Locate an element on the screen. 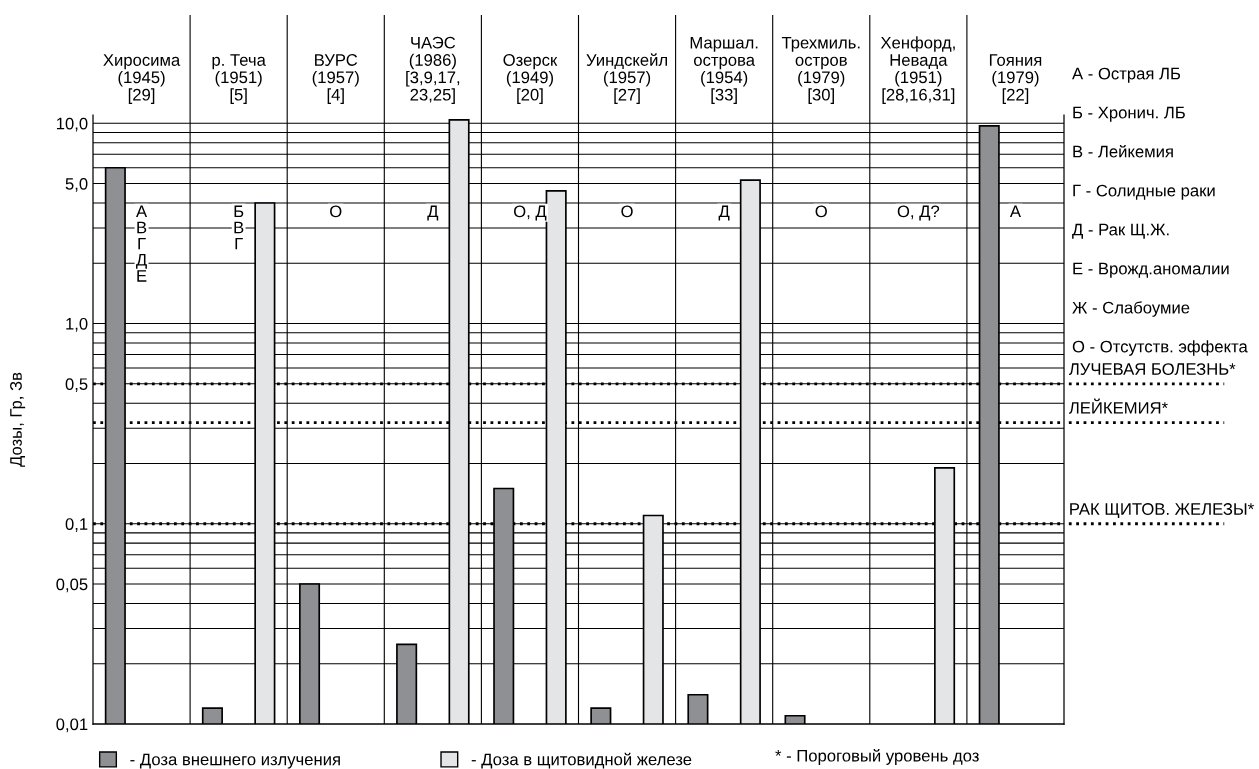 This screenshot has height=769, width=1259. text: В - Лейкемия is located at coordinates (1123, 151).